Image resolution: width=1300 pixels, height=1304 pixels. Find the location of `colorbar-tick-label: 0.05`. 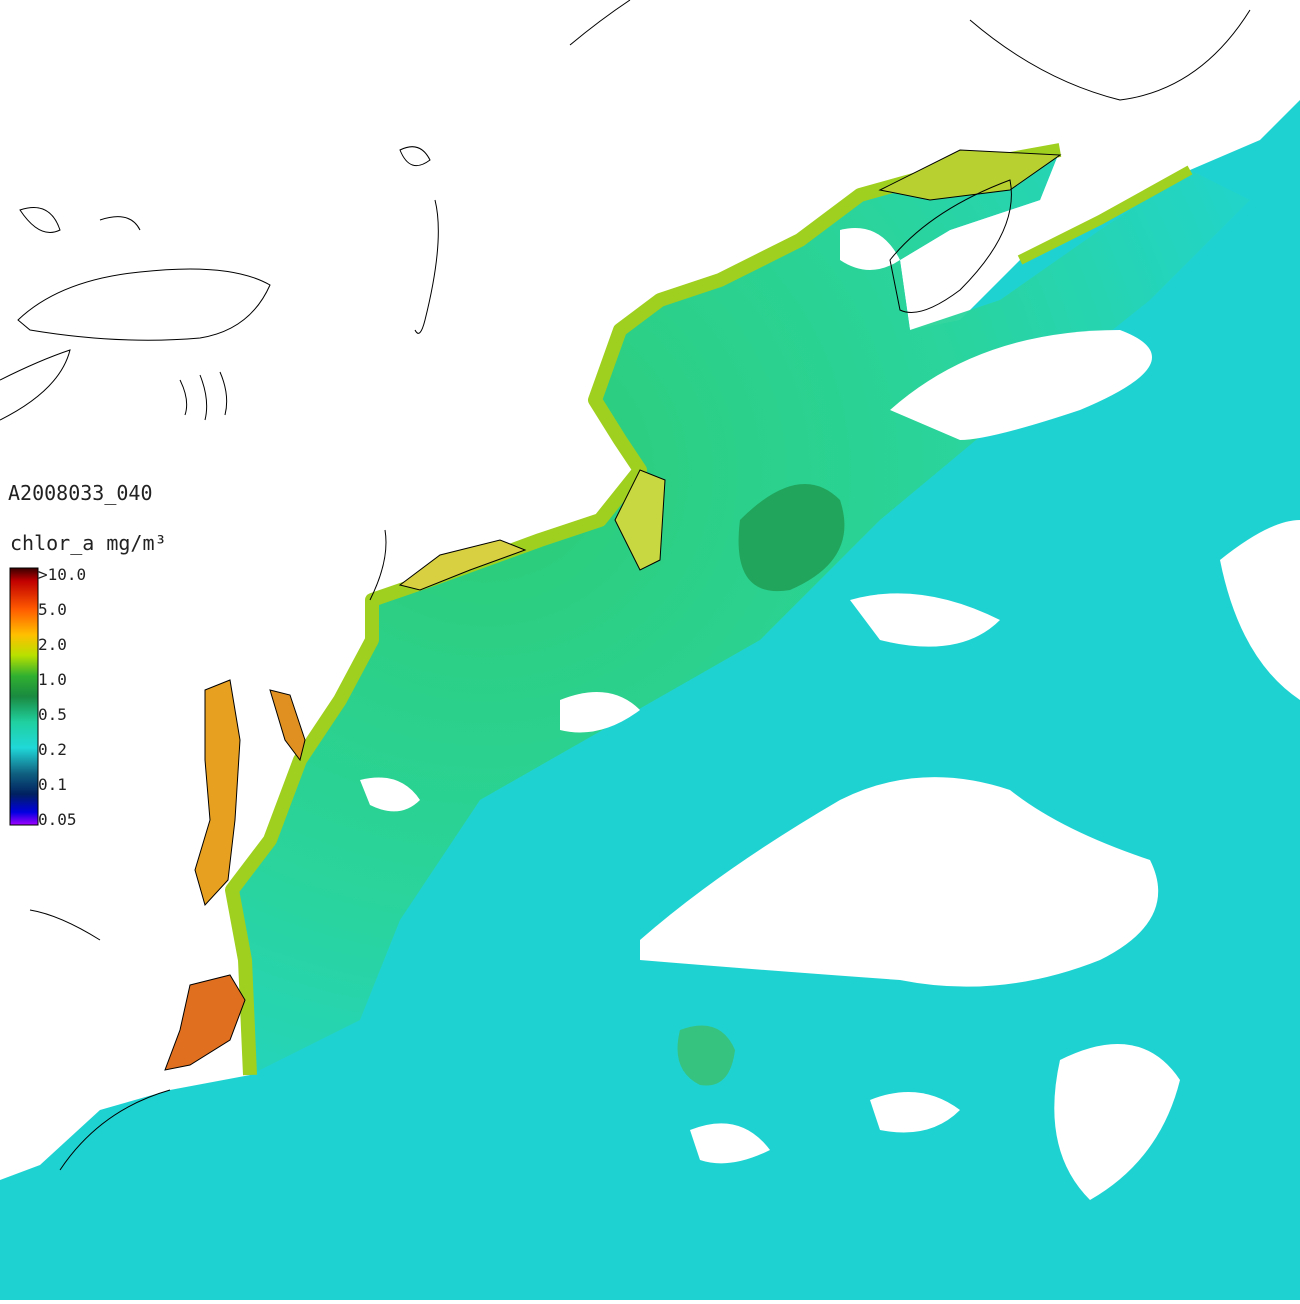

colorbar-tick-label: 0.05 is located at coordinates (57, 819).